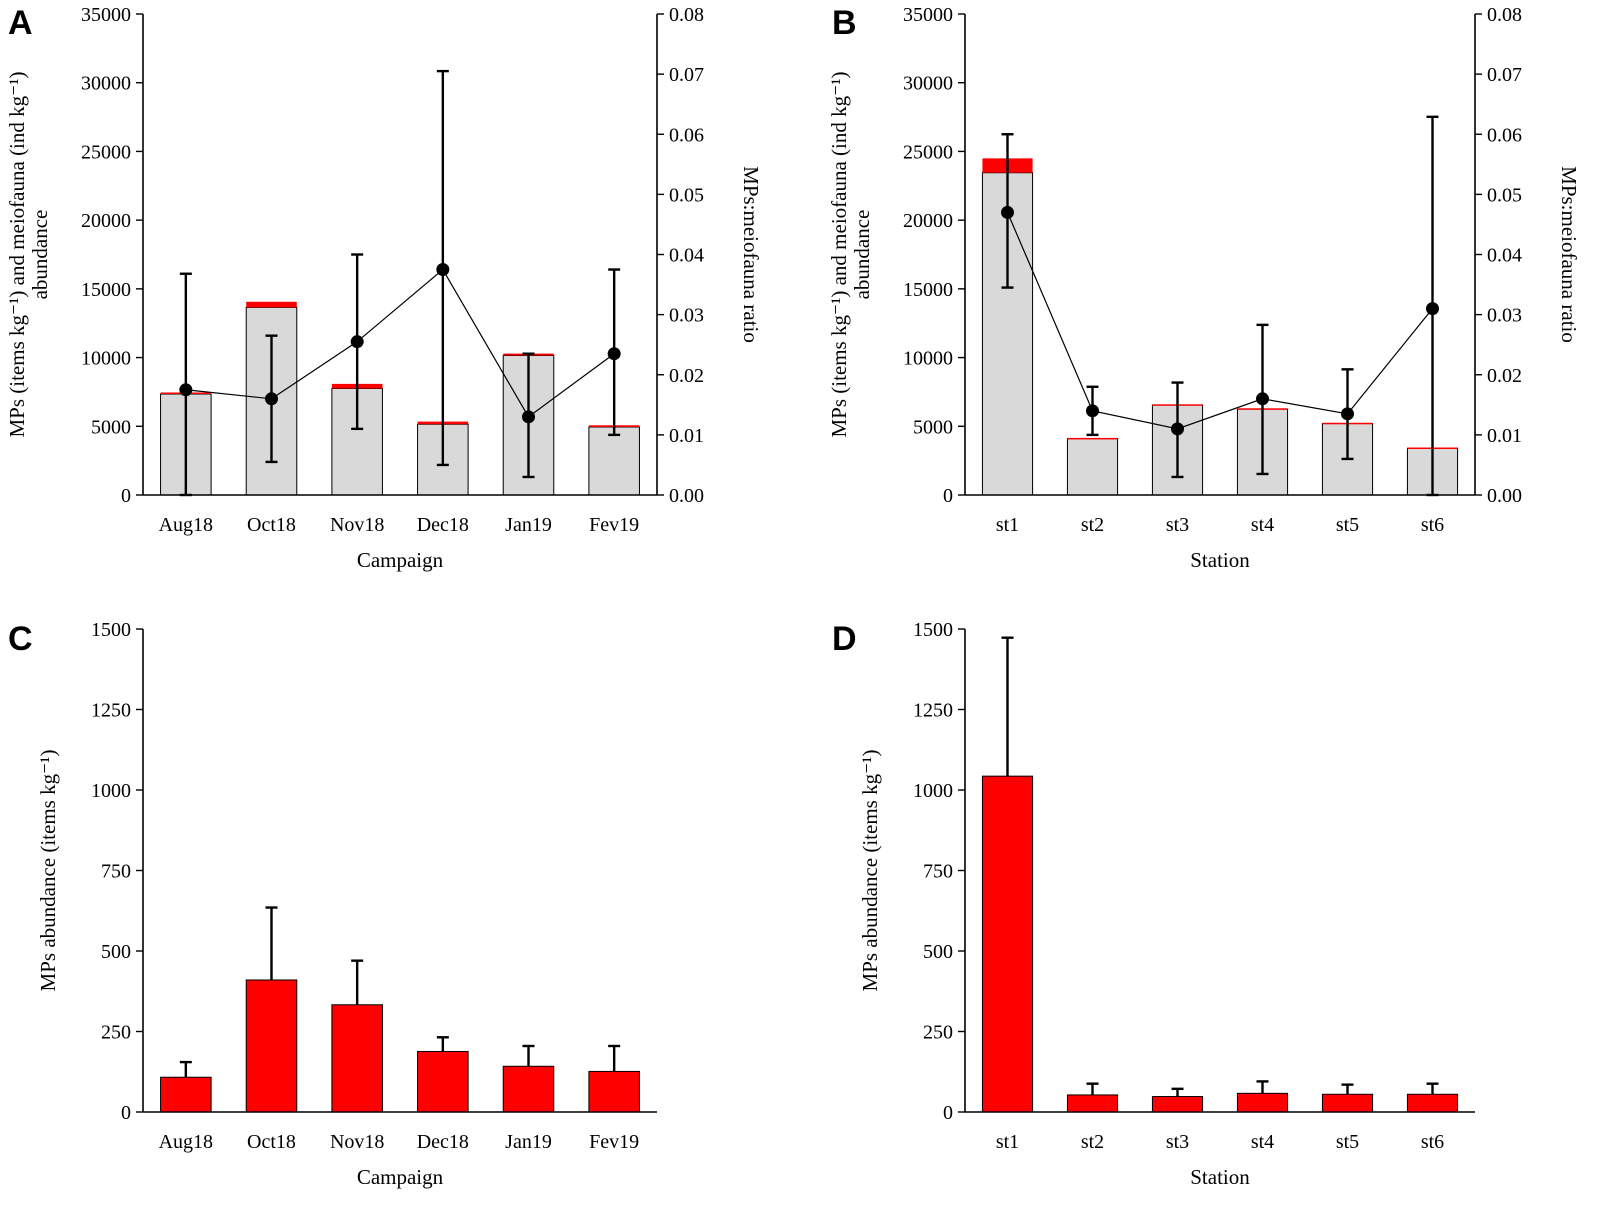 The width and height of the screenshot is (1600, 1214). Describe the element at coordinates (614, 1142) in the screenshot. I see `x-tick-label: Fev19` at that location.